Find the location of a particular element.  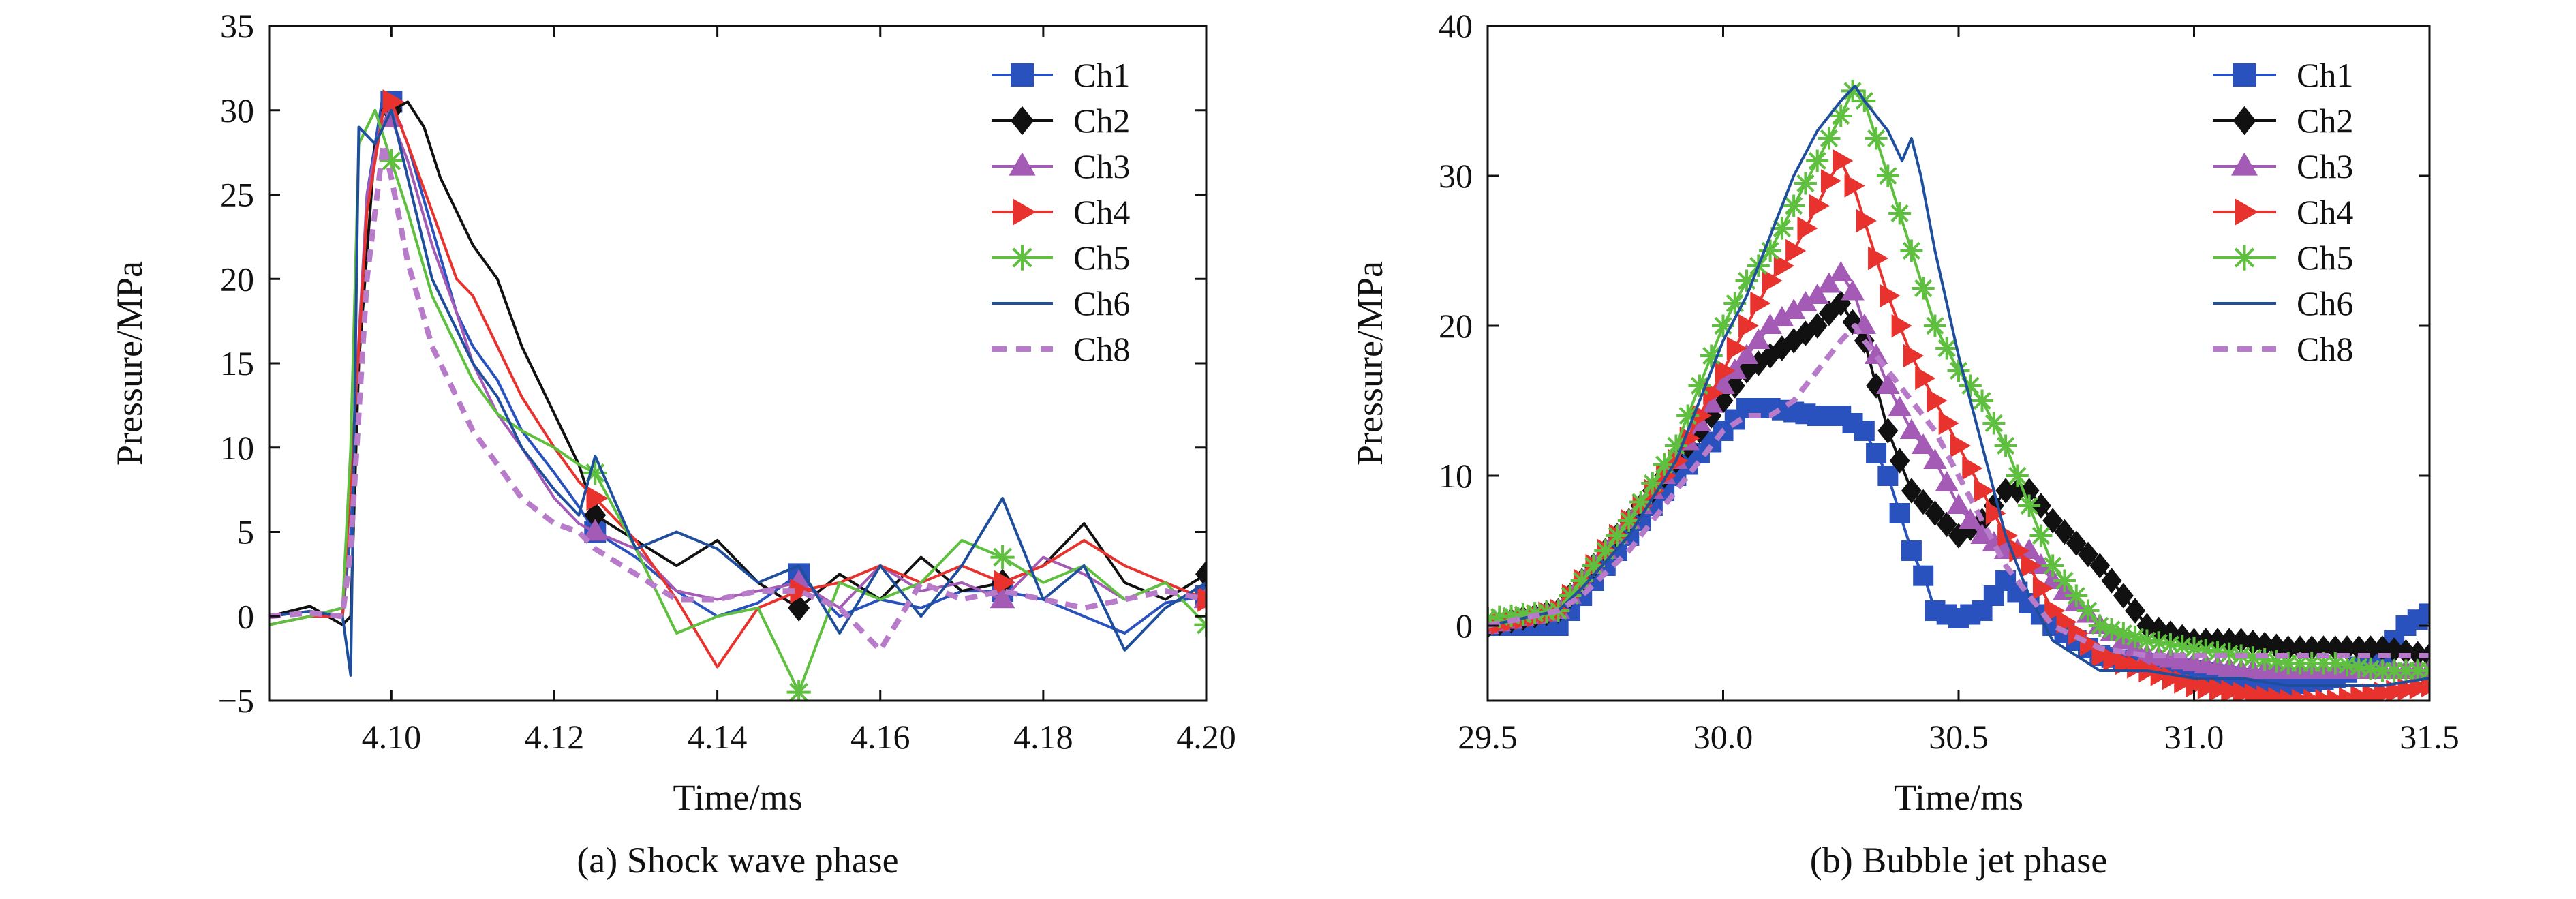

chart-0-legend-Ch4-marker is located at coordinates (1025, 212).